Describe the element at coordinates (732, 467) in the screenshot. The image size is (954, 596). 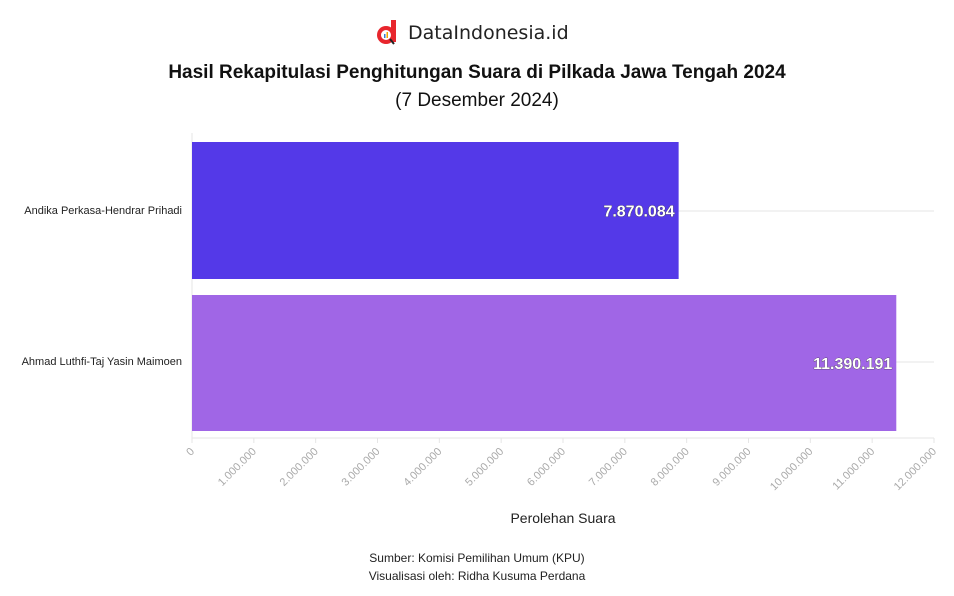
I see `x-tick-label: 9.000.000` at that location.